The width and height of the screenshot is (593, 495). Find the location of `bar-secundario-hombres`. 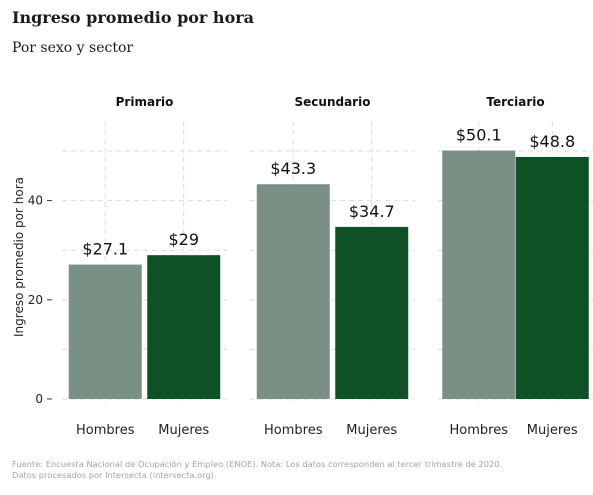

bar-secundario-hombres is located at coordinates (293, 291).